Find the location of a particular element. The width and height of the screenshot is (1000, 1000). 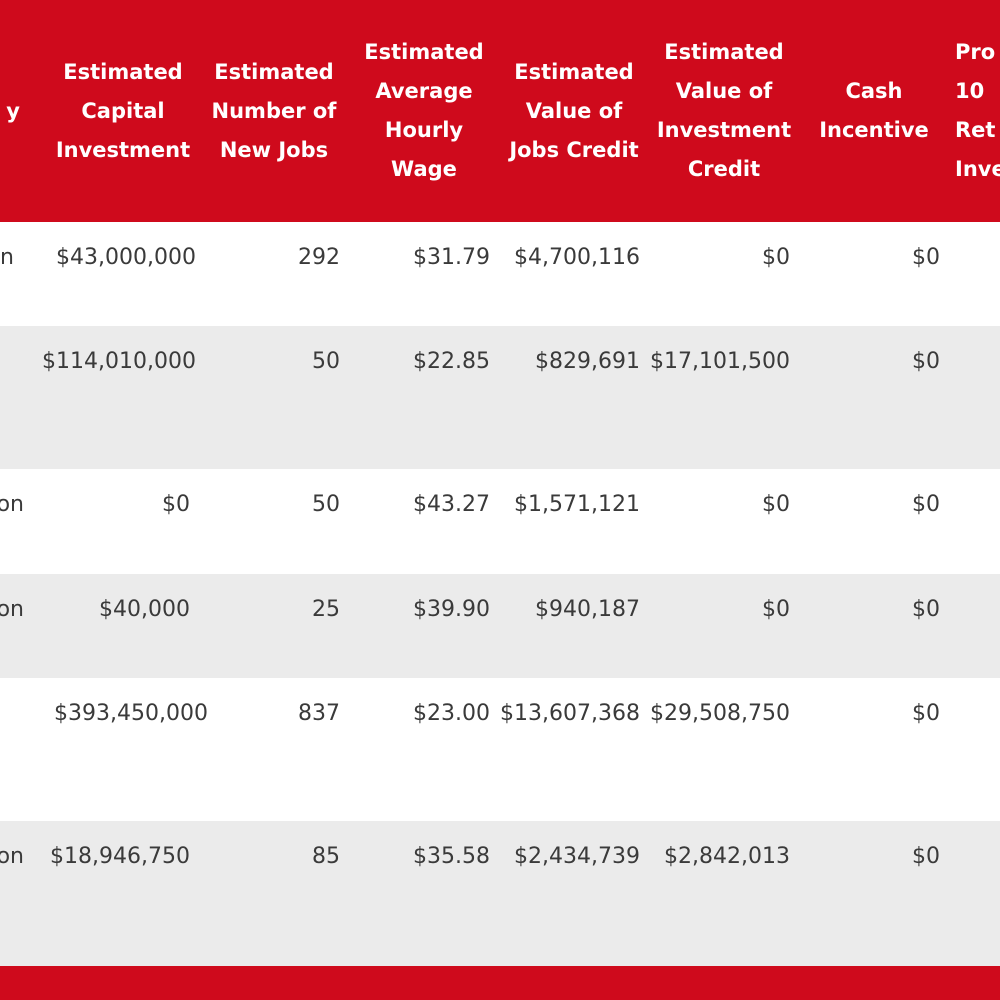

header-cash-incentive: Cash Incentive is located at coordinates (874, 111).